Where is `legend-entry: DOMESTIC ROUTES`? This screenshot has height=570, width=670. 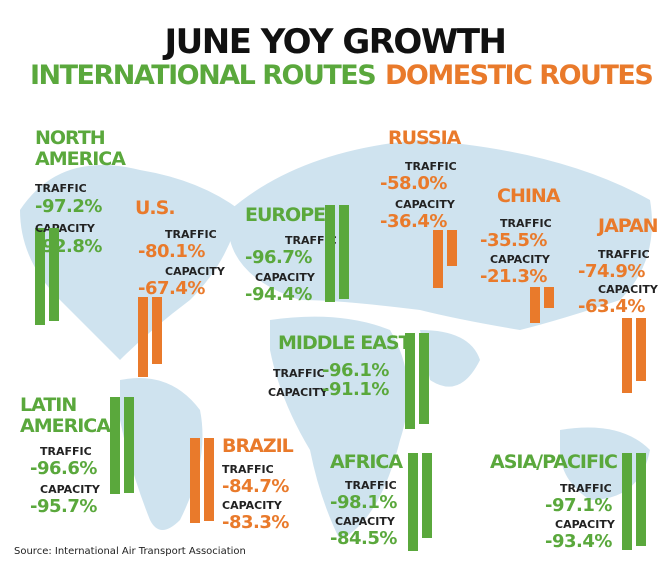 legend-entry: DOMESTIC ROUTES is located at coordinates (519, 75).